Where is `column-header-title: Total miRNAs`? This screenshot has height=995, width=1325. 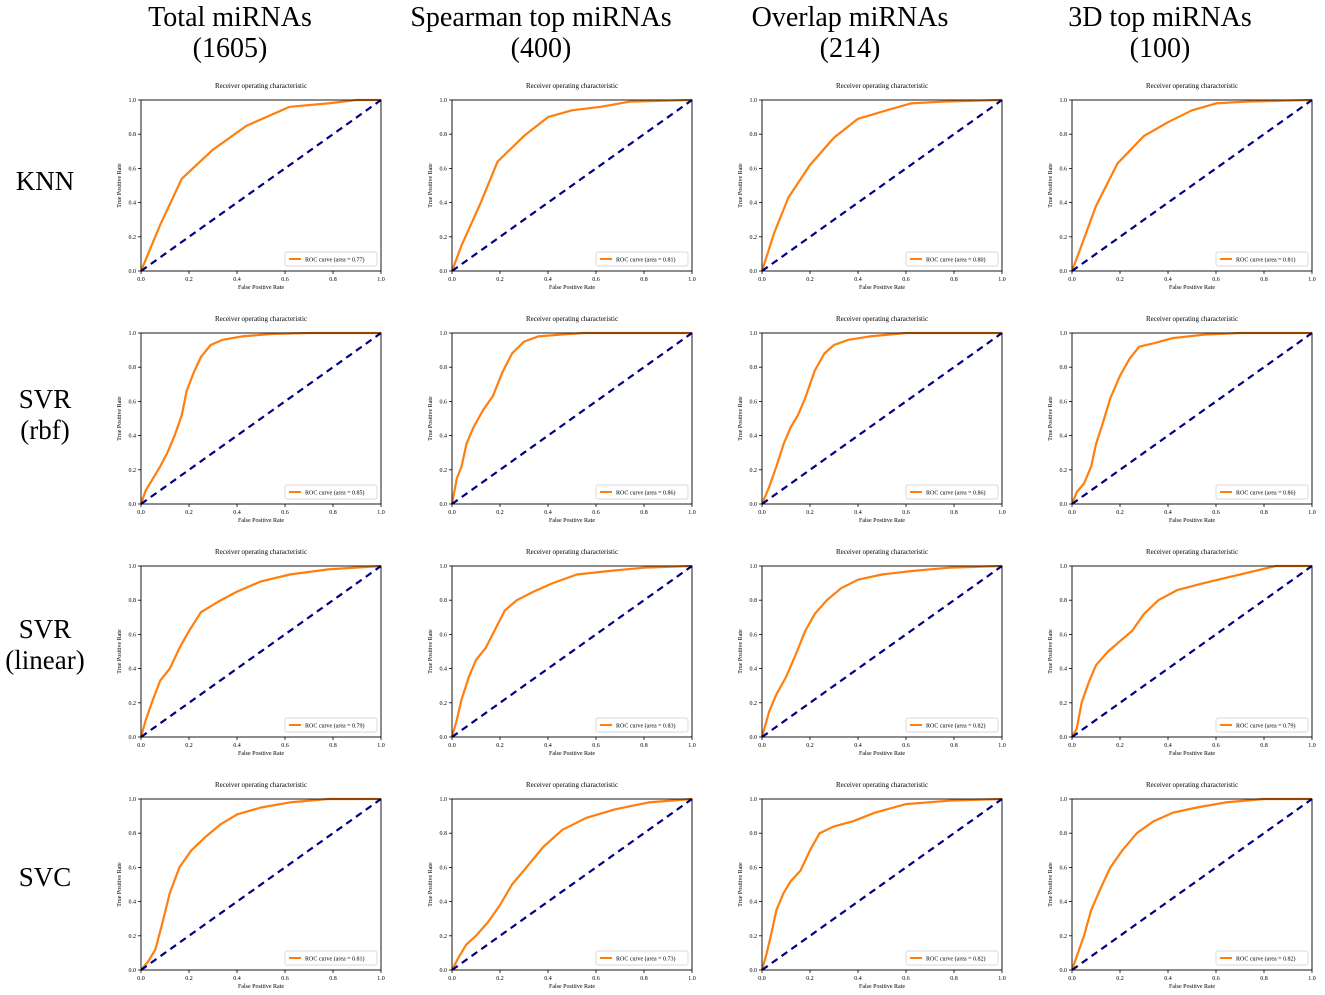 column-header-title: Total miRNAs is located at coordinates (230, 17).